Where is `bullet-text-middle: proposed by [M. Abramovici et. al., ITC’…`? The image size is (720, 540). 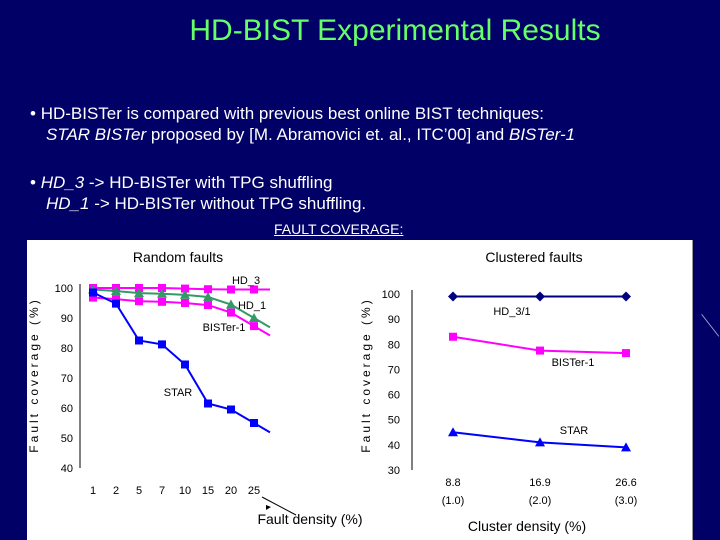
bullet-text-middle: proposed by [M. Abramovici et. al., ITC’… is located at coordinates (327, 134).